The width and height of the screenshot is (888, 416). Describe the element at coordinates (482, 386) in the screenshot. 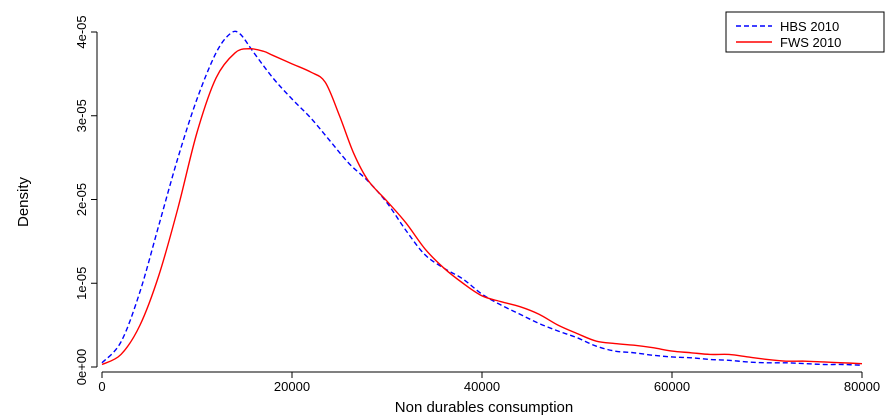

I see `x-tick-label: 40000` at that location.